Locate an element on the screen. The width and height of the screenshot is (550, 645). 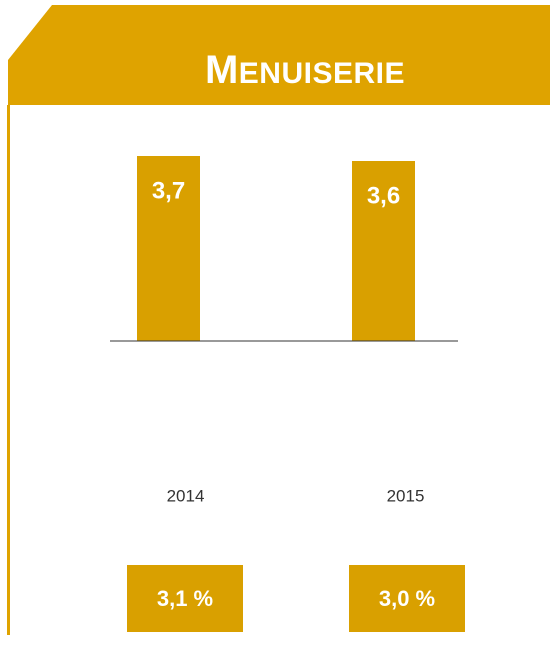
side-rule is located at coordinates (8, 370).